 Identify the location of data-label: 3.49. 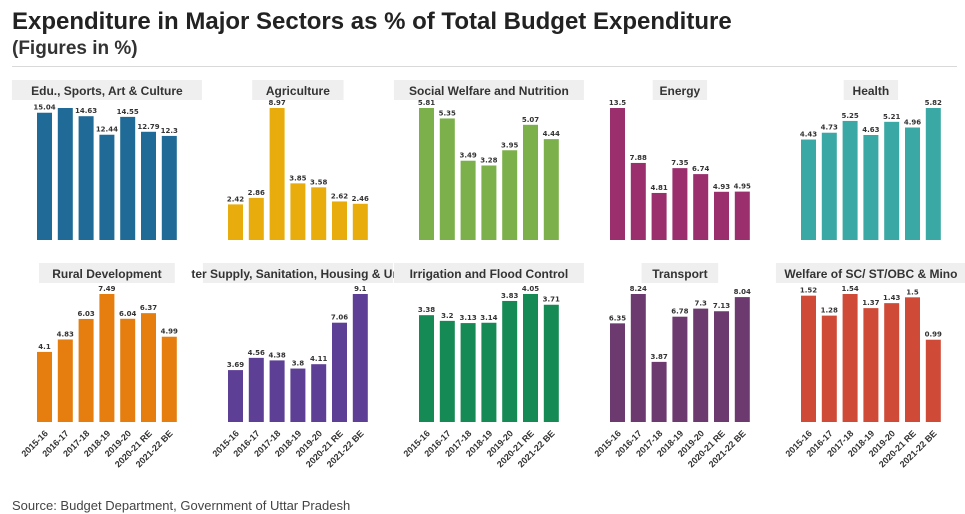
(467, 156).